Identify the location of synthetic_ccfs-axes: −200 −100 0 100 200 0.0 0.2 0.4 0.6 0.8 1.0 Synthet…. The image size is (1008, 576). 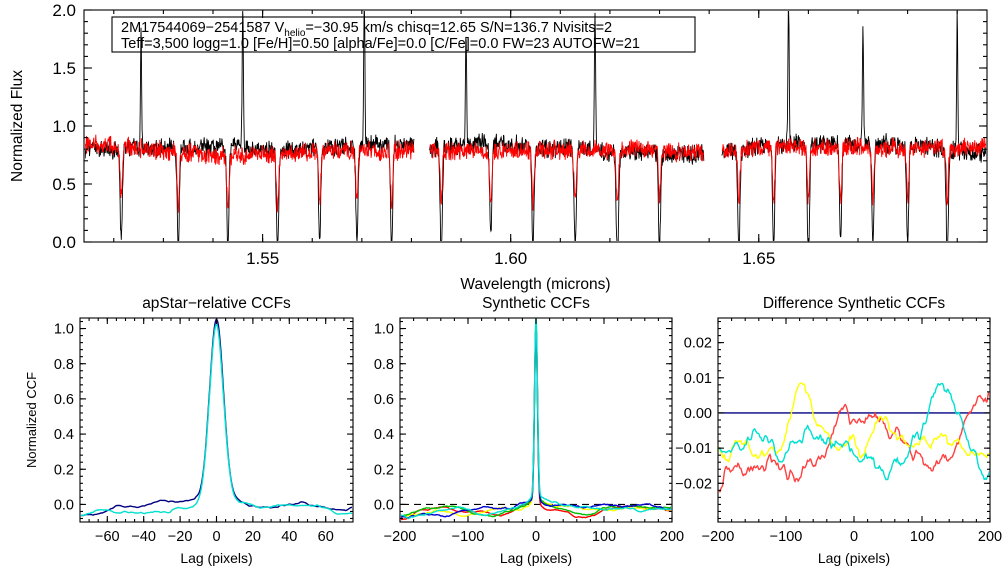
(529, 430).